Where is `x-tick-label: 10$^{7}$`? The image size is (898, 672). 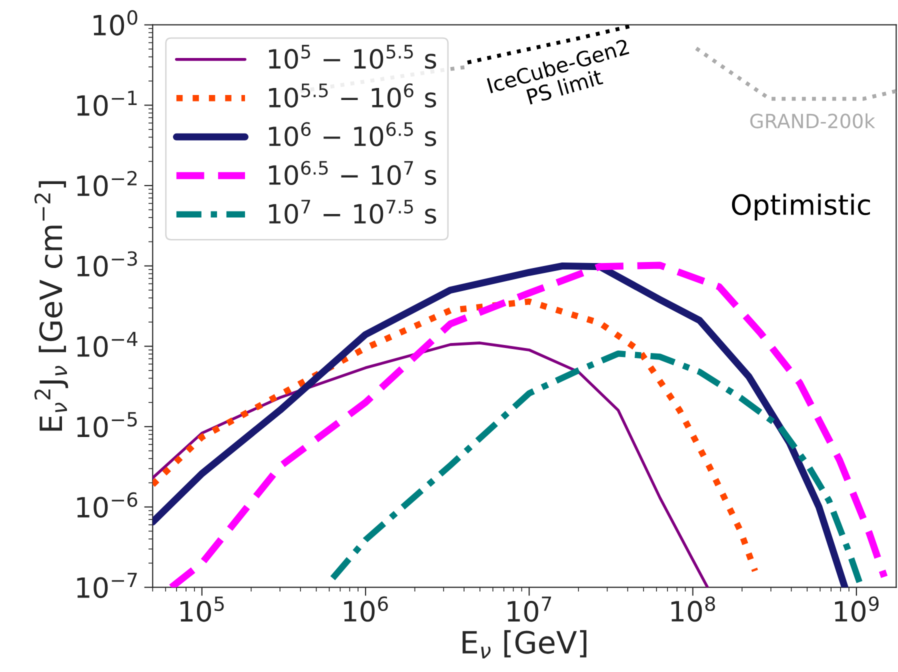
x-tick-label: 10$^{7}$ is located at coordinates (530, 609).